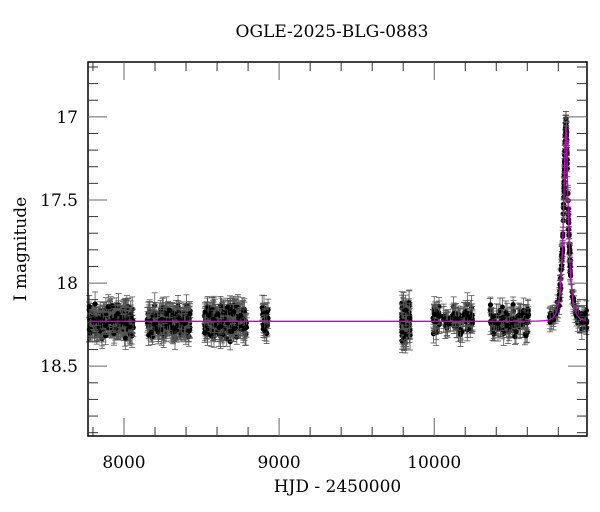  Describe the element at coordinates (59, 242) in the screenshot. I see `y-tick-labels: 17 17.5 18 18.5` at that location.